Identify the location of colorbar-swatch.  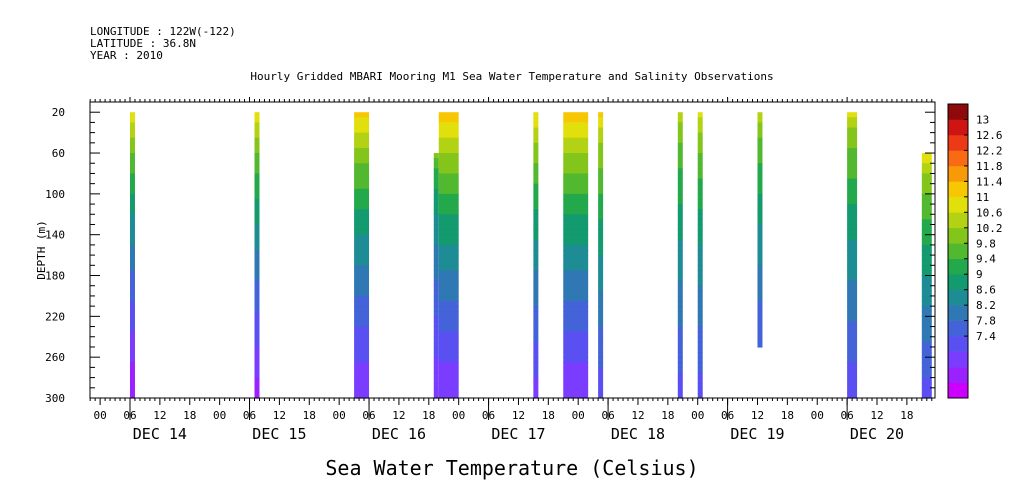
(958, 282).